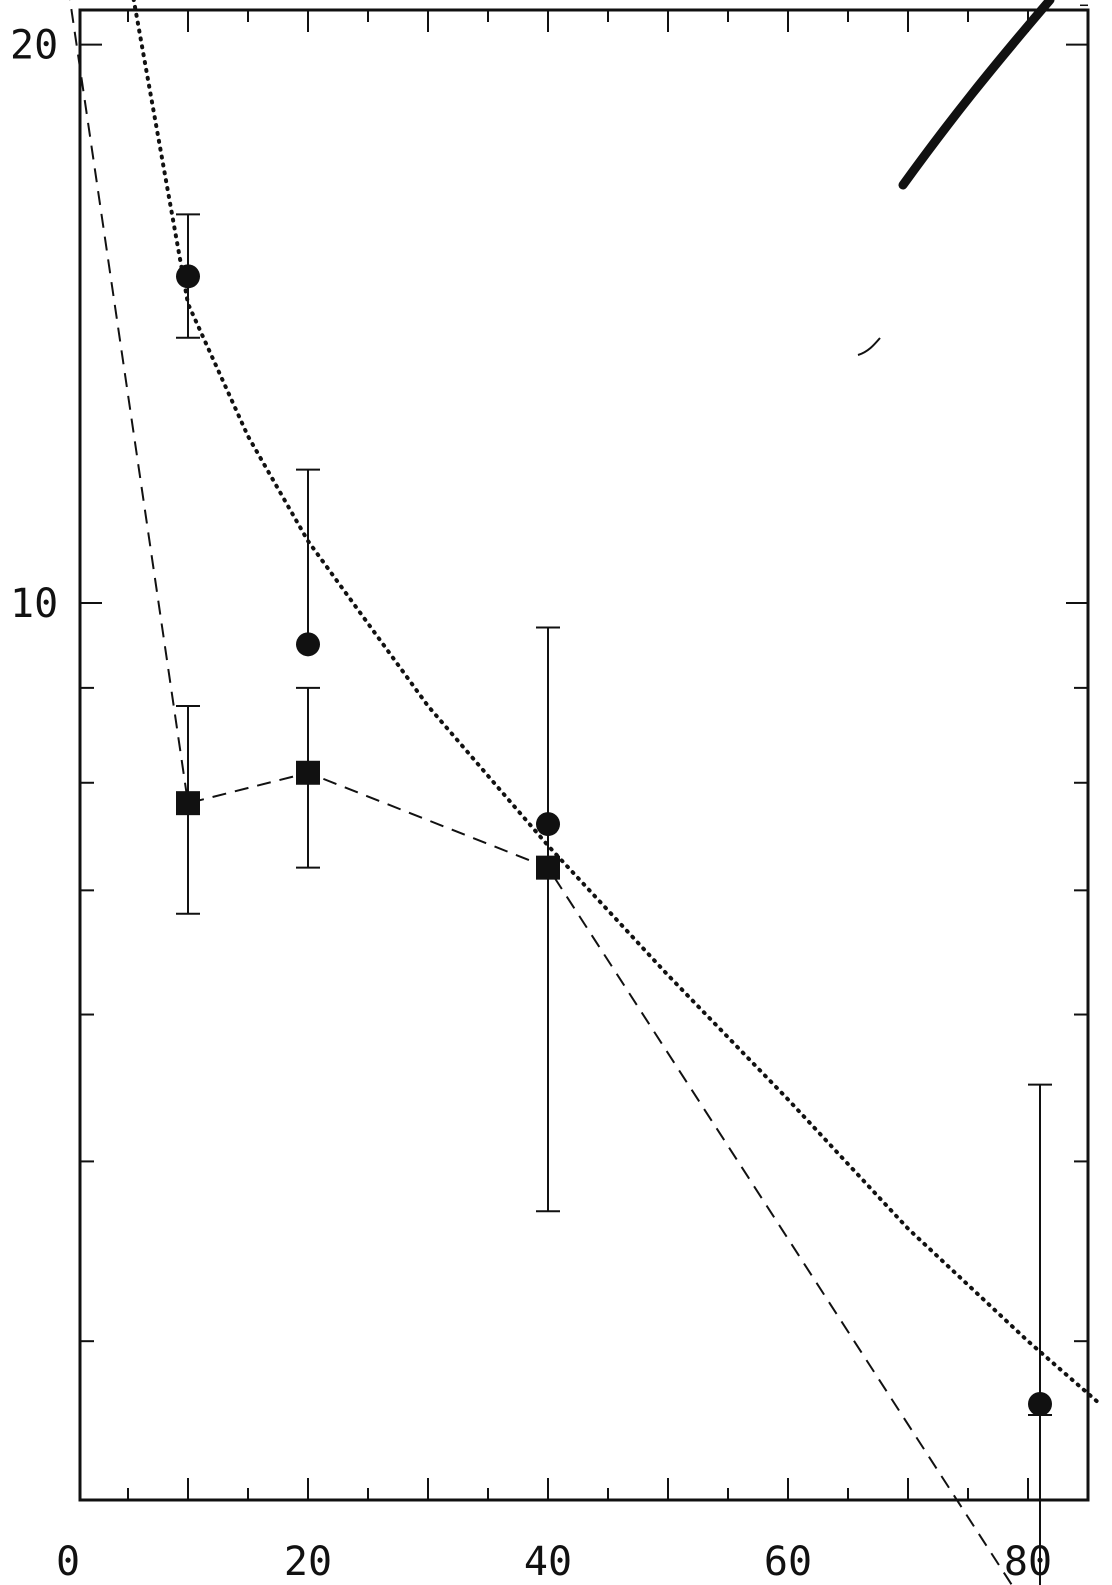 The width and height of the screenshot is (1112, 1585). Describe the element at coordinates (34, 46) in the screenshot. I see `y-tick-label: 20` at that location.